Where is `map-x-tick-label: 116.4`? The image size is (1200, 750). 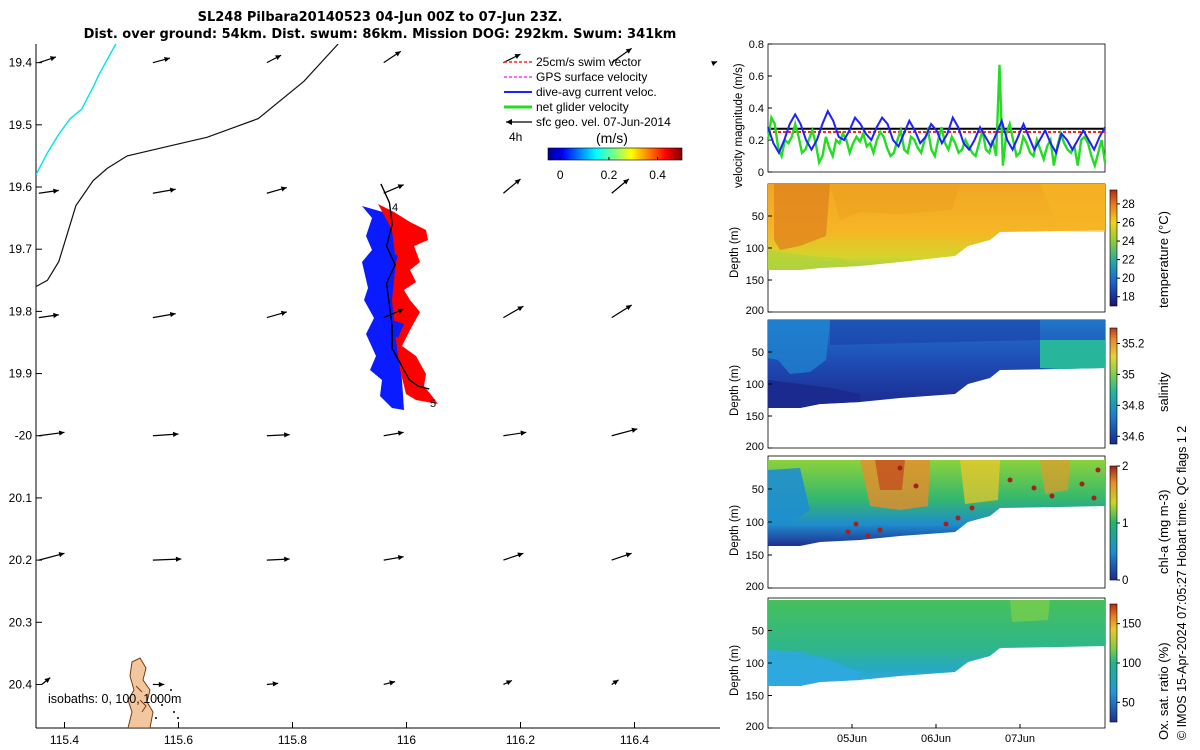 map-x-tick-label: 116.4 is located at coordinates (634, 740).